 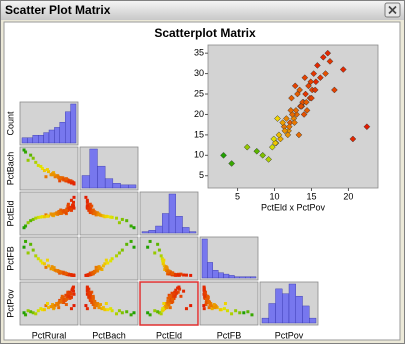 I want to click on column-label: PctBach, so click(x=109, y=335).